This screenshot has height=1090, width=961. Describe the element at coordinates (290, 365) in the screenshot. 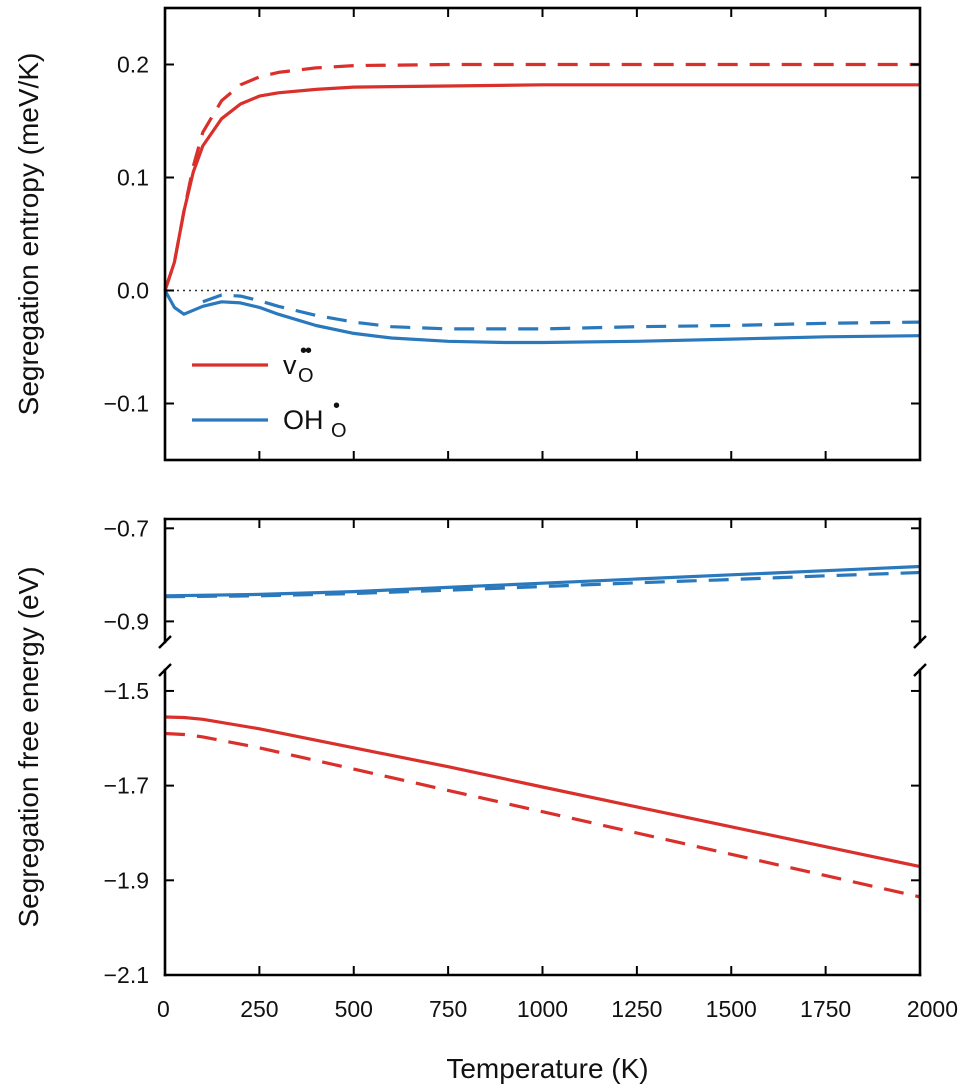

I see `legend-label: v` at that location.